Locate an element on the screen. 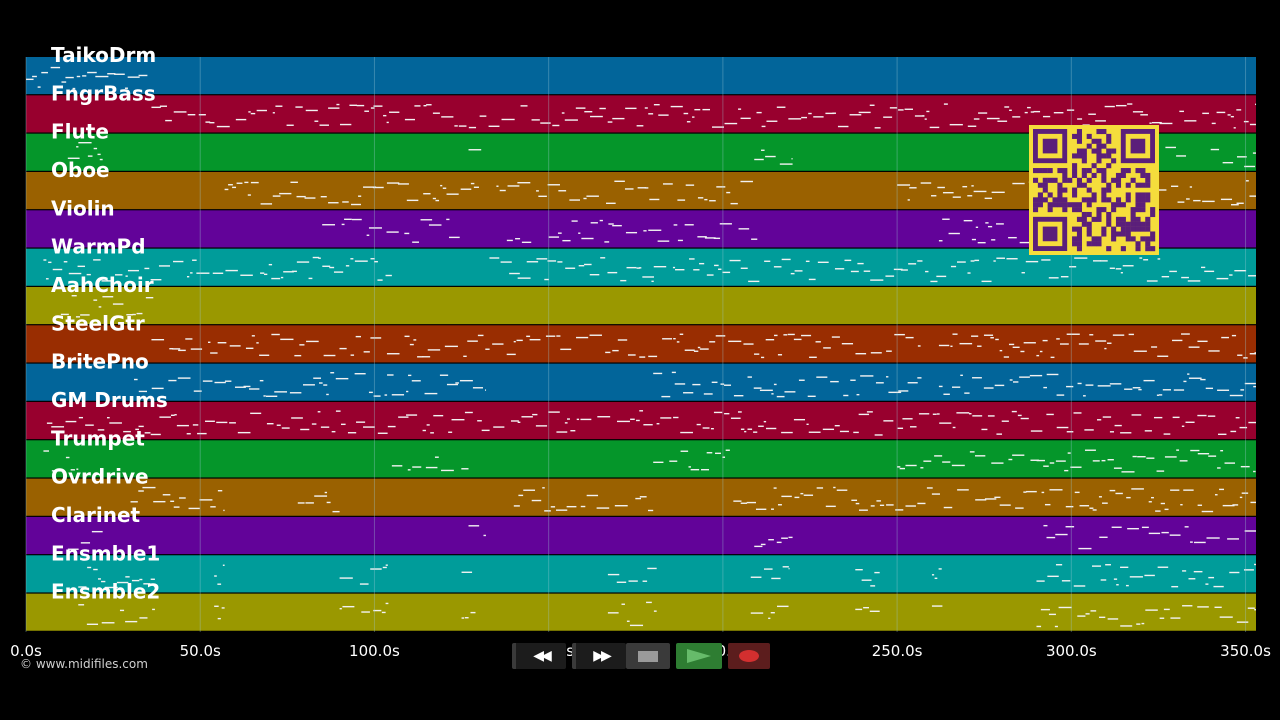 The image size is (1280, 720). record-button is located at coordinates (749, 656).